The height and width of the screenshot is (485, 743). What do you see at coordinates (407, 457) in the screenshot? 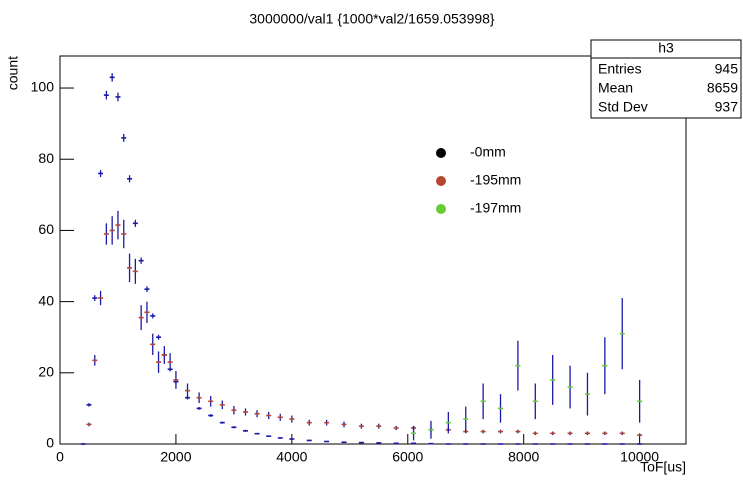
I see `x-tick-label: 6000` at bounding box center [407, 457].